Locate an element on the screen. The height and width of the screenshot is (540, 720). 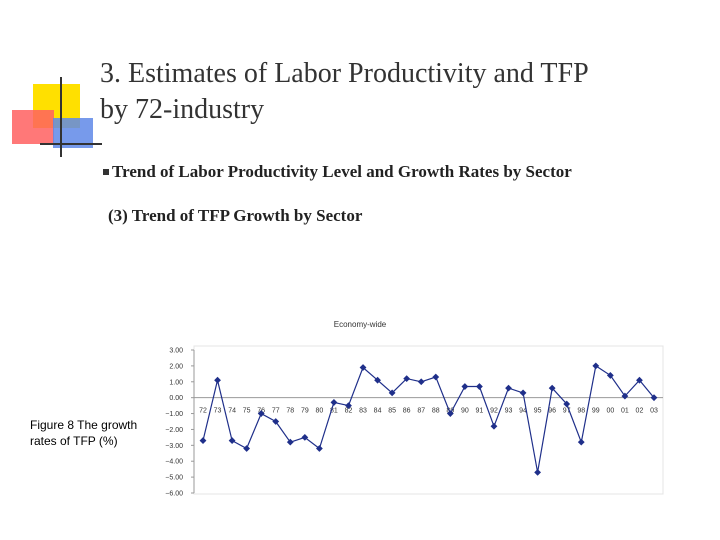
x-tick-label: 72 is located at coordinates (203, 411).